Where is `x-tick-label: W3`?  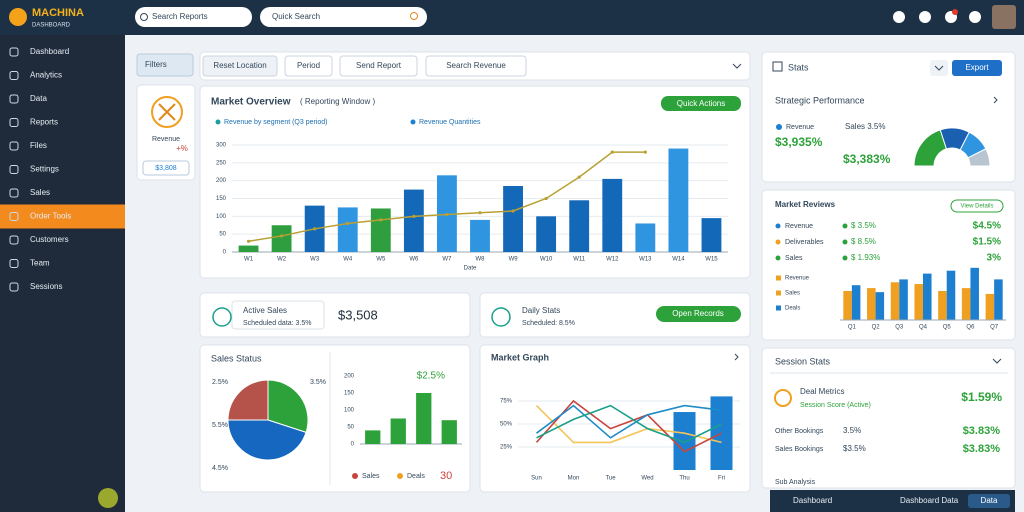
x-tick-label: W3 is located at coordinates (315, 260).